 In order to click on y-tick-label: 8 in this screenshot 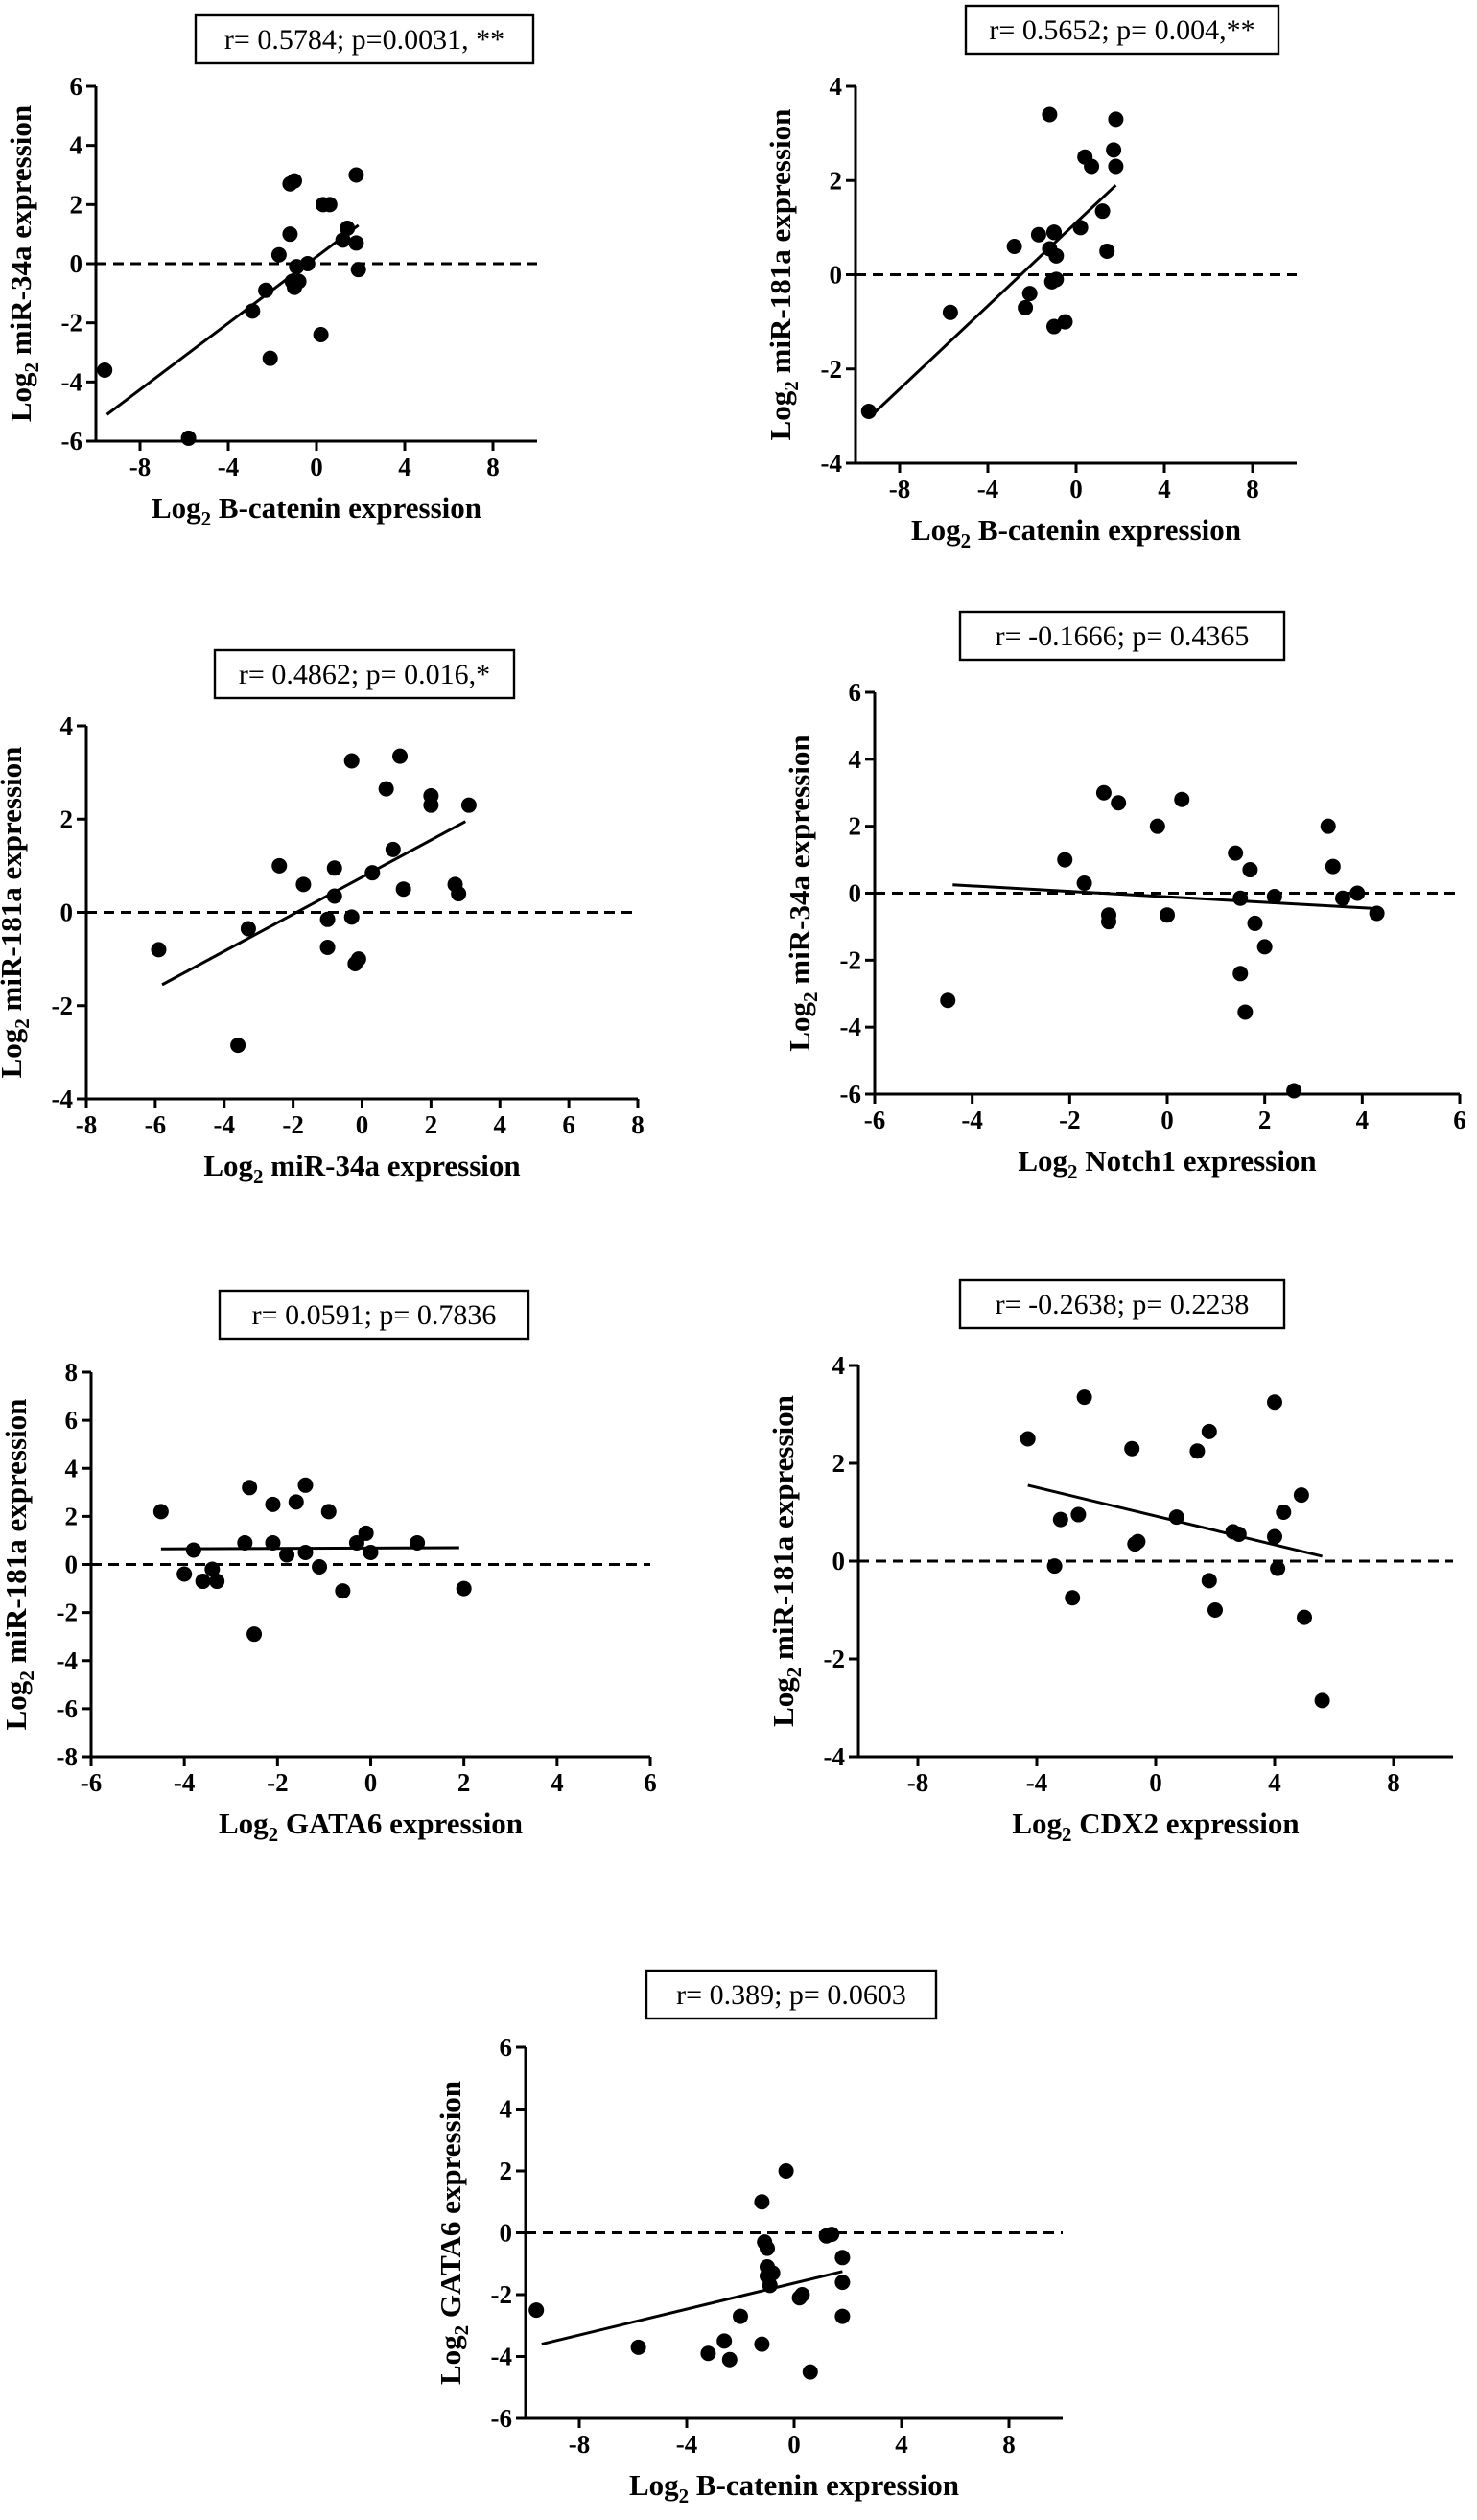, I will do `click(72, 1372)`.